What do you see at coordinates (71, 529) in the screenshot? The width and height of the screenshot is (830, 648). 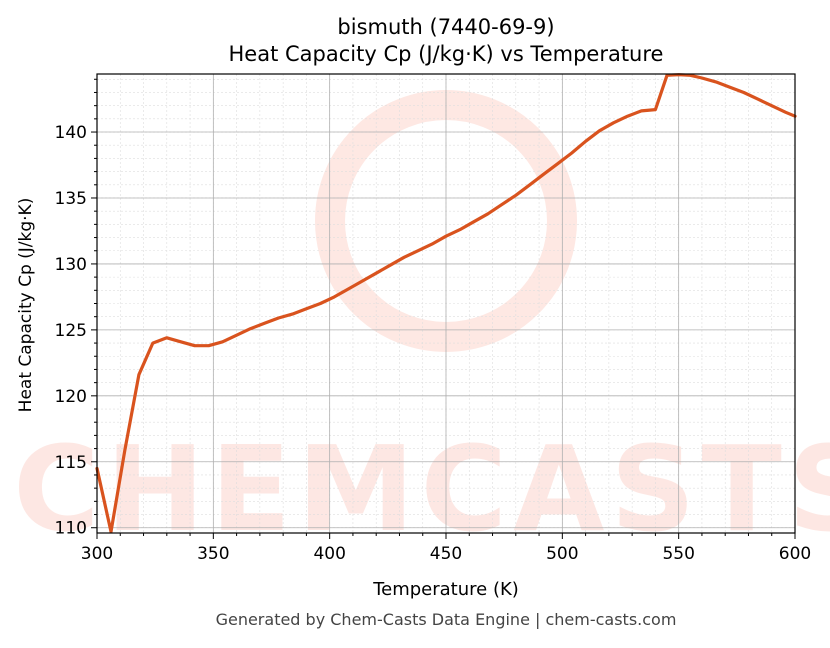 I see `y-tick-label: 110` at bounding box center [71, 529].